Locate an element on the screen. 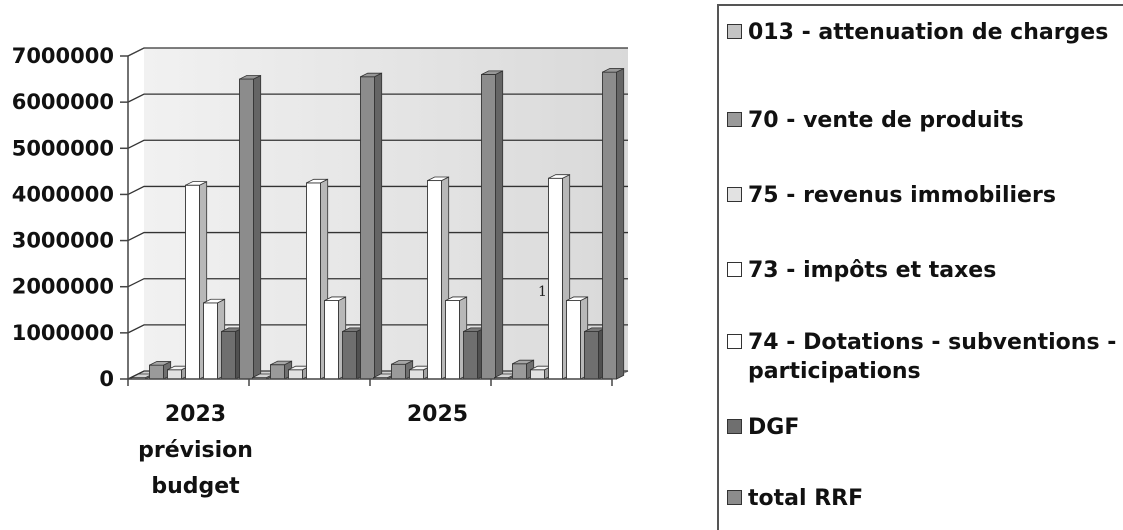 The image size is (1123, 530). legend-item: DGF is located at coordinates (923, 427).